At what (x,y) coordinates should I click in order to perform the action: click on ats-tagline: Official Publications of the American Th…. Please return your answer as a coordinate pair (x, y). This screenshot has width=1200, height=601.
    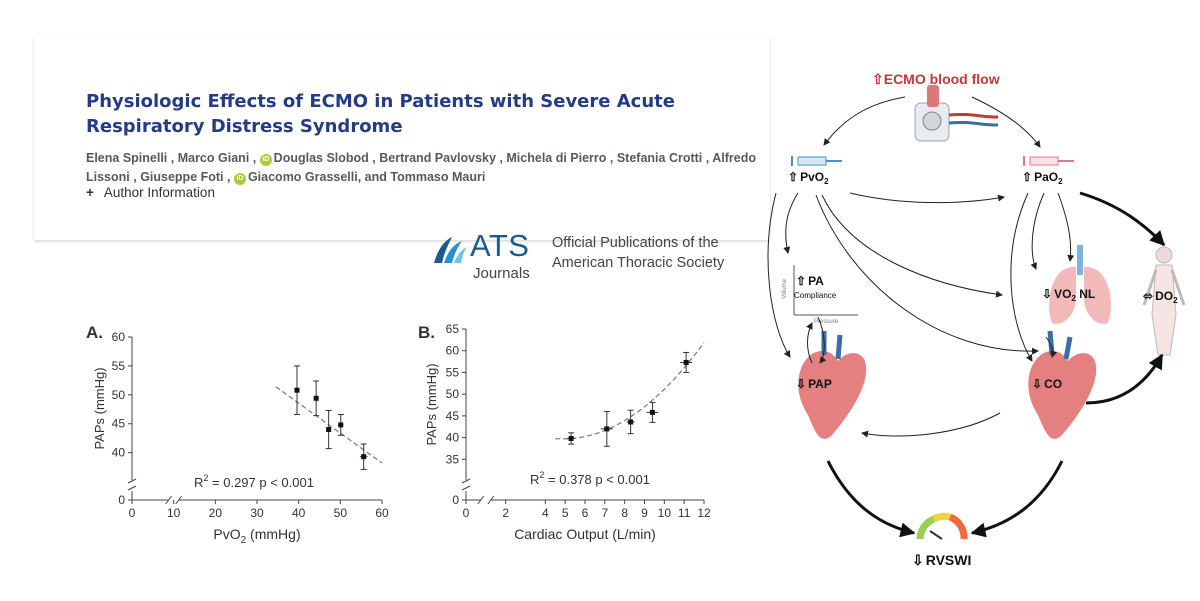
    Looking at the image, I should click on (638, 253).